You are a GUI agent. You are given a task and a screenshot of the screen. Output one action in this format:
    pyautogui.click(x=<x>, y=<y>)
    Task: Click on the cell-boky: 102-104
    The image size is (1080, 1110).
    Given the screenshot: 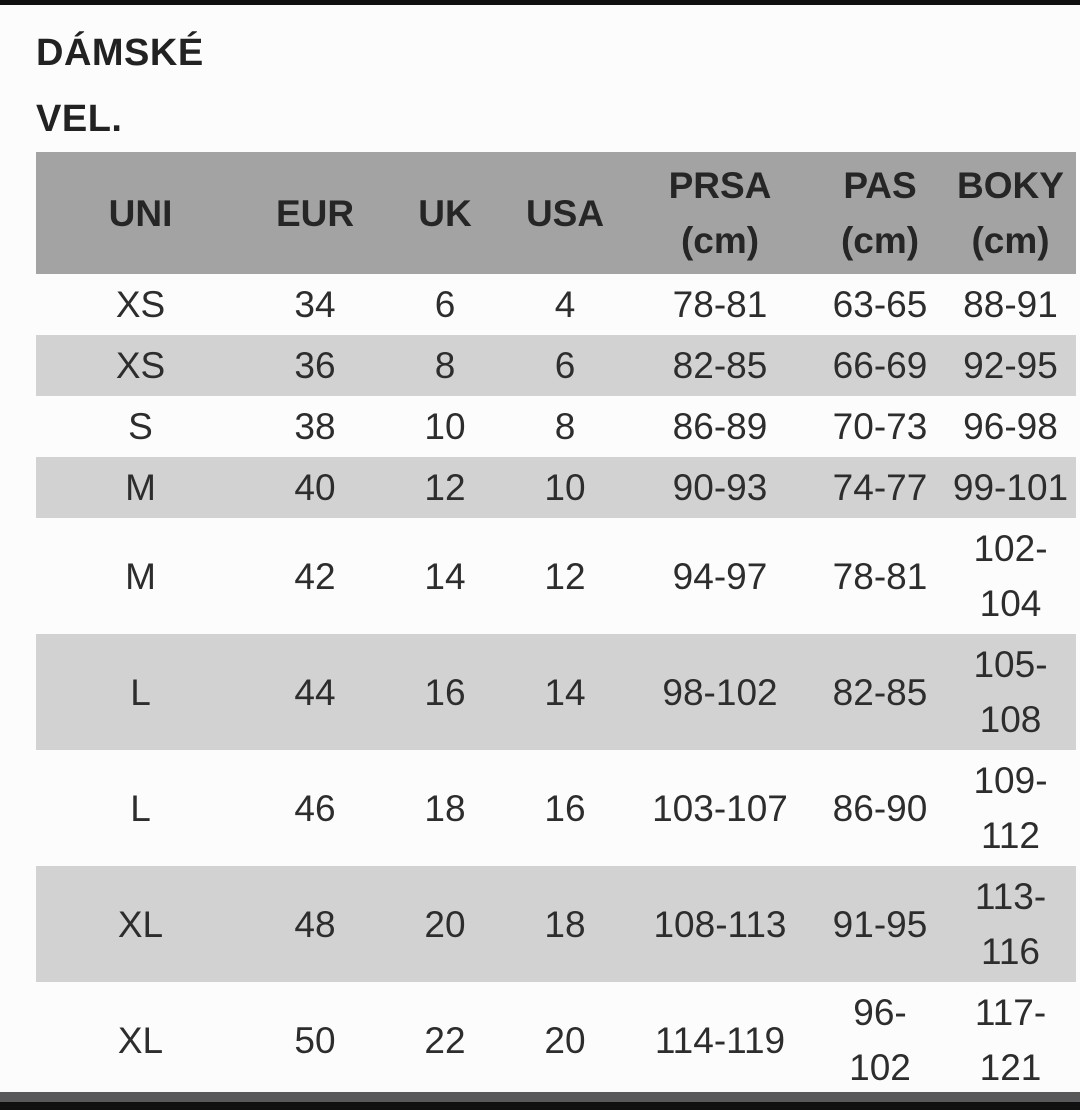 What is the action you would take?
    pyautogui.click(x=1010, y=576)
    